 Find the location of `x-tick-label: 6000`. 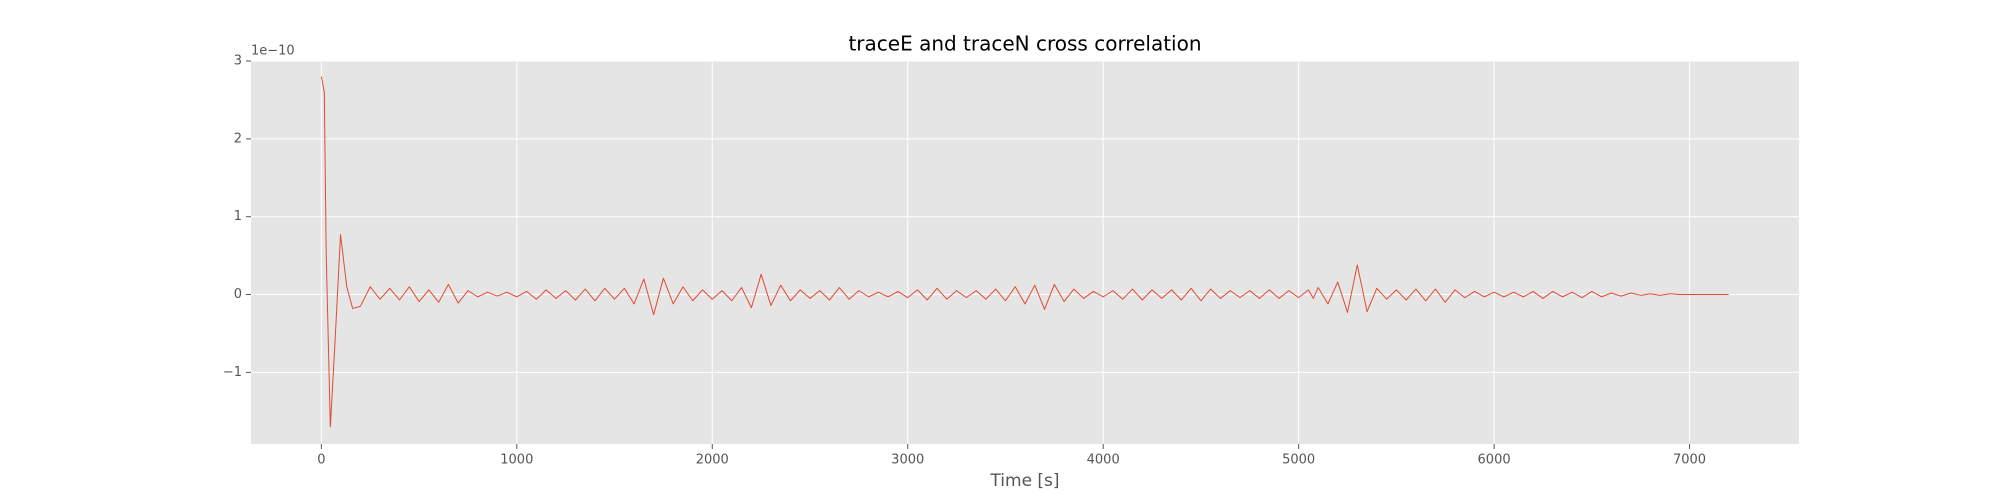

x-tick-label: 6000 is located at coordinates (1494, 460).